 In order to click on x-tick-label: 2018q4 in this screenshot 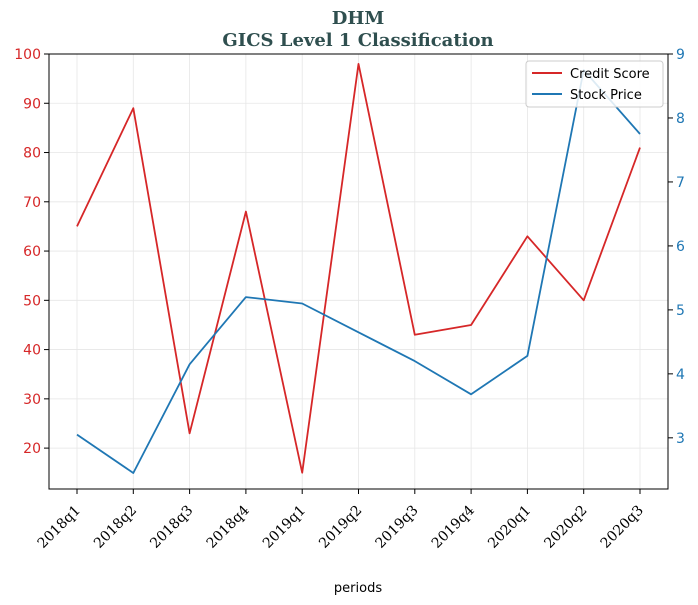, I will do `click(228, 526)`.